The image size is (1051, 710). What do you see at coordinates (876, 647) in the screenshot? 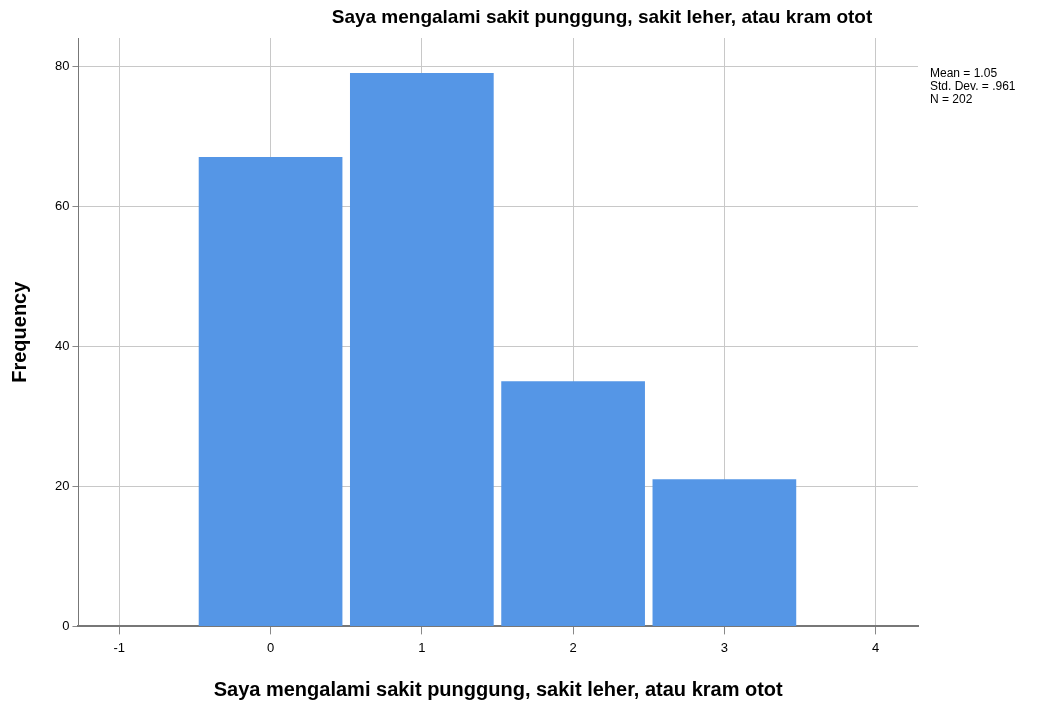
I see `x-tick-label: 4` at bounding box center [876, 647].